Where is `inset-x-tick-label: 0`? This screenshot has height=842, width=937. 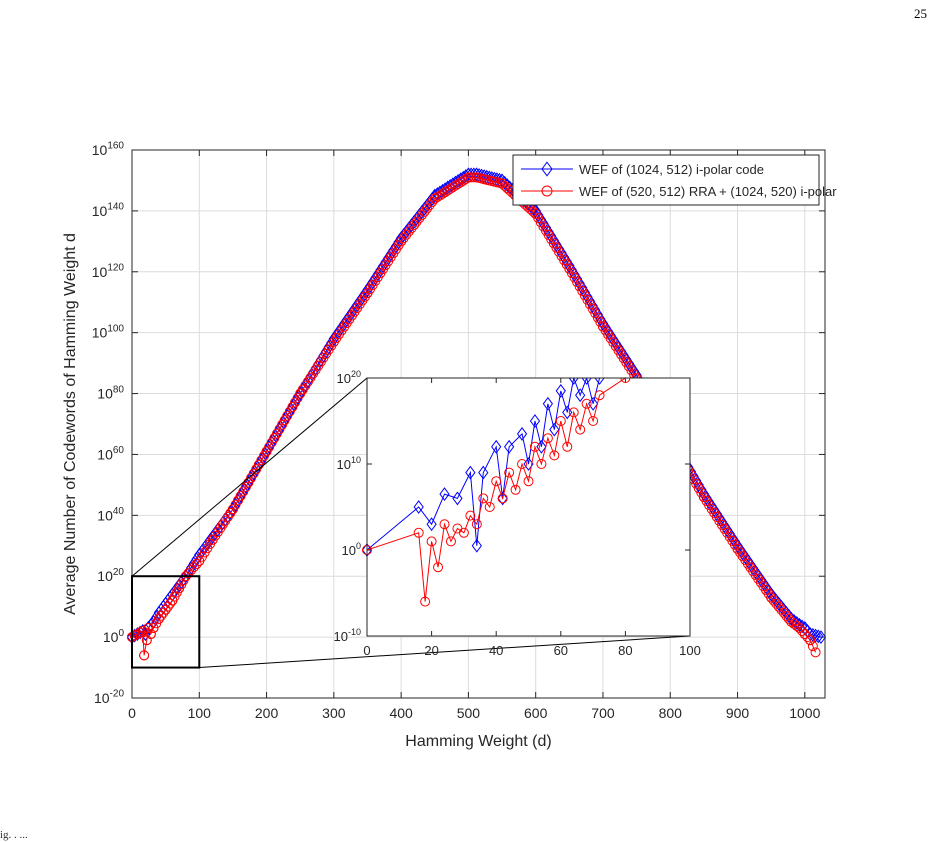
inset-x-tick-label: 0 is located at coordinates (366, 650).